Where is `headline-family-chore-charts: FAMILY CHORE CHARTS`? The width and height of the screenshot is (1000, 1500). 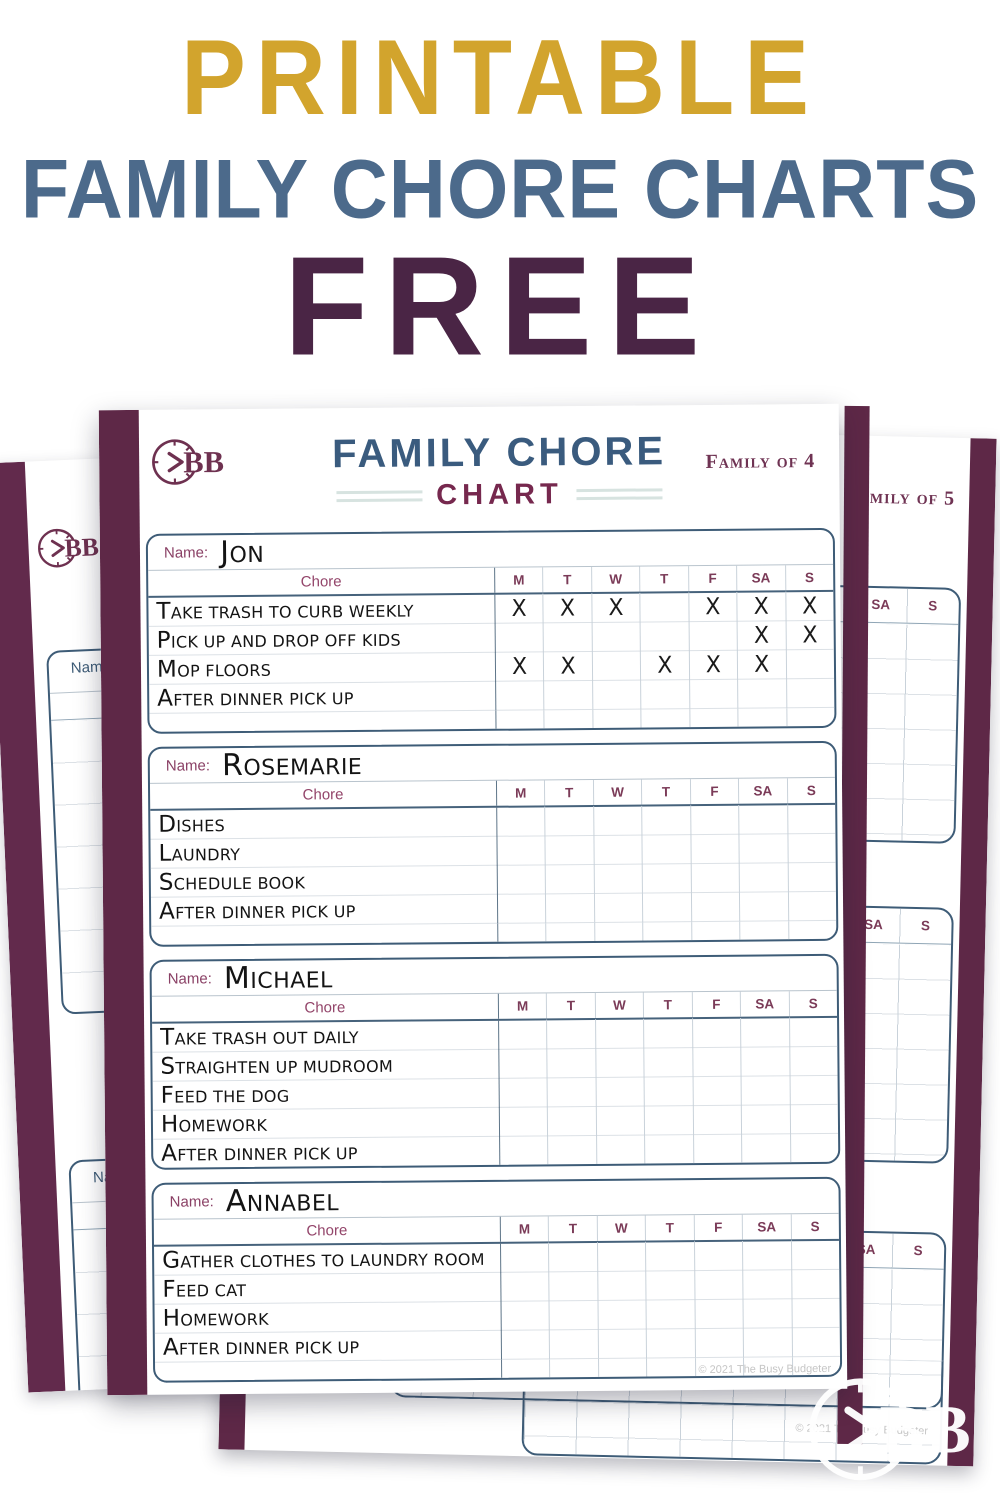
headline-family-chore-charts: FAMILY CHORE CHARTS is located at coordinates (500, 188).